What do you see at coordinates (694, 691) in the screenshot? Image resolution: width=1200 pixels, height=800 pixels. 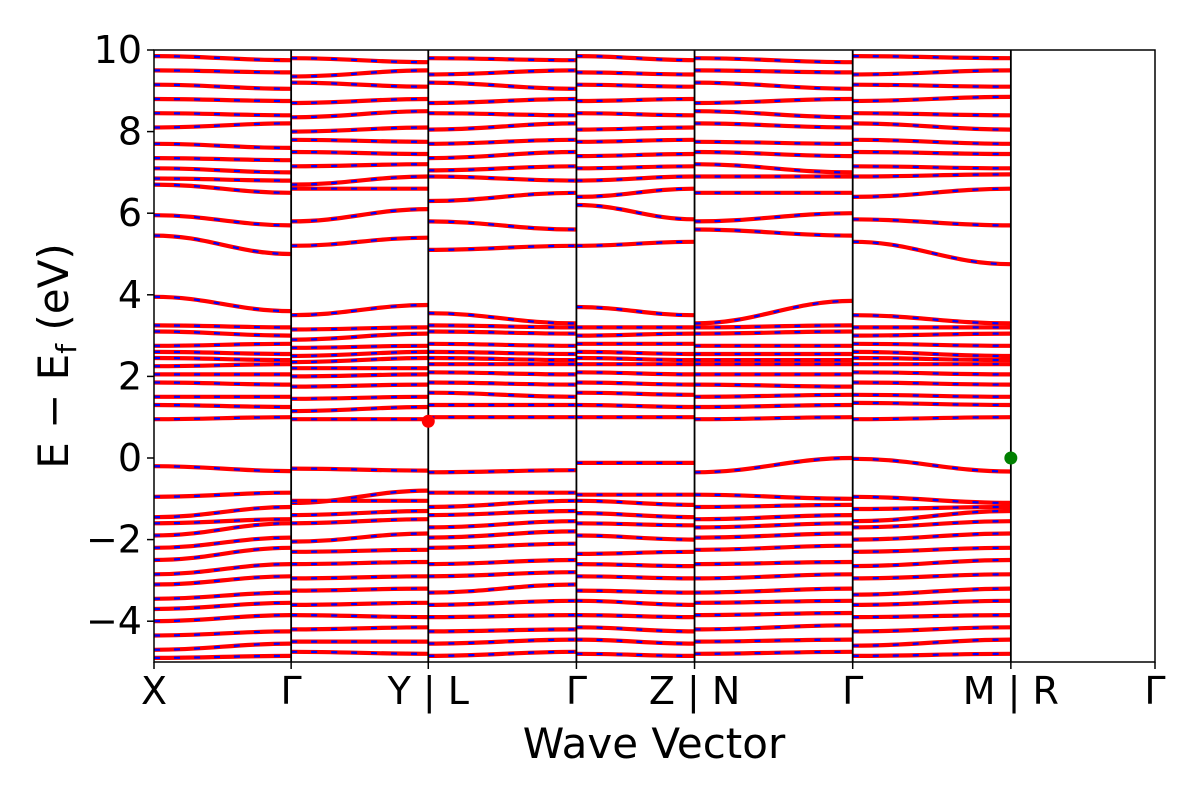 I see `x-tick-label-4: Z | N` at bounding box center [694, 691].